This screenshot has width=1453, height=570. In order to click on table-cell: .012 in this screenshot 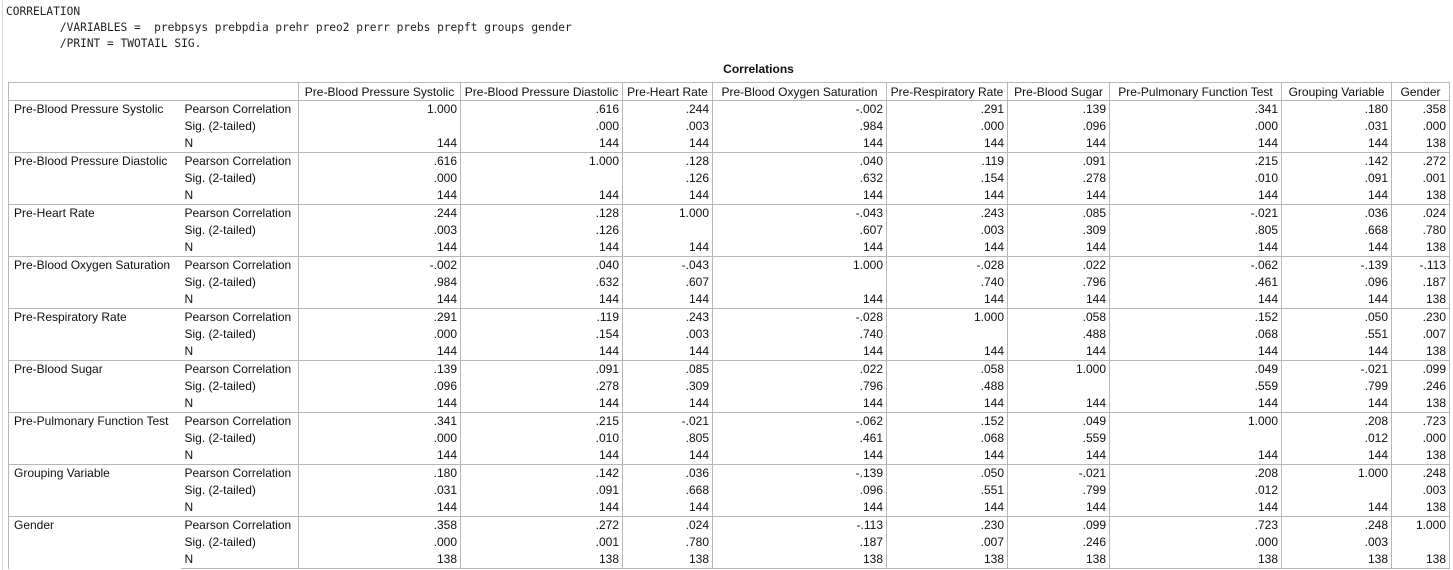, I will do `click(1195, 490)`.